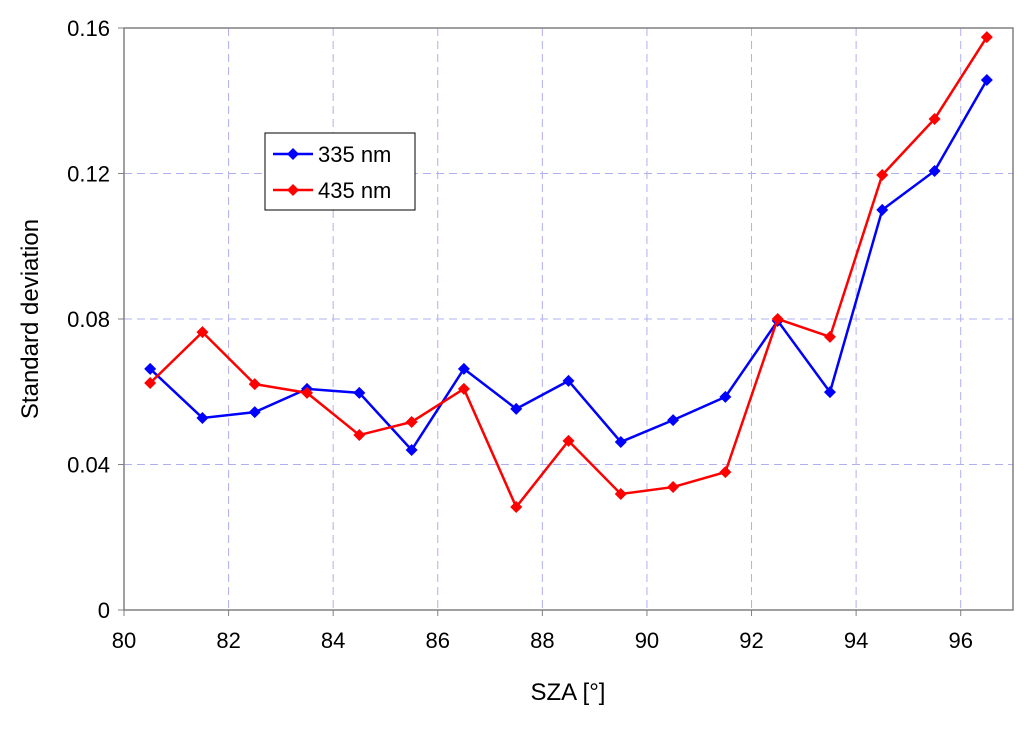 The image size is (1033, 729). What do you see at coordinates (104, 610) in the screenshot?
I see `y-tick-label: 0` at bounding box center [104, 610].